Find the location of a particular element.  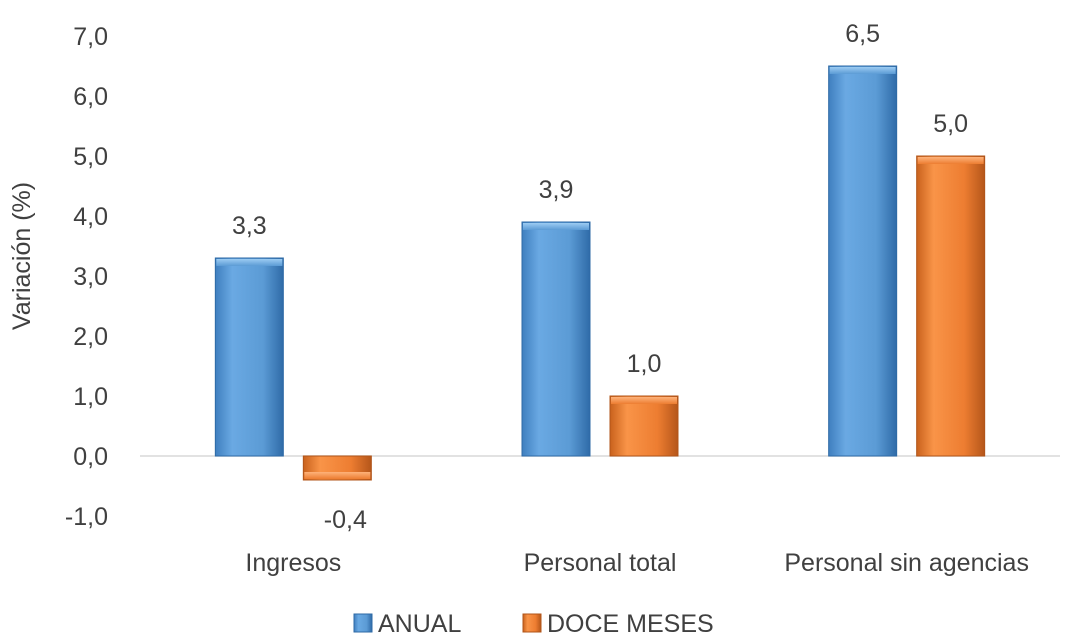

legend: ANUAL DOCE MESES is located at coordinates (533, 624).